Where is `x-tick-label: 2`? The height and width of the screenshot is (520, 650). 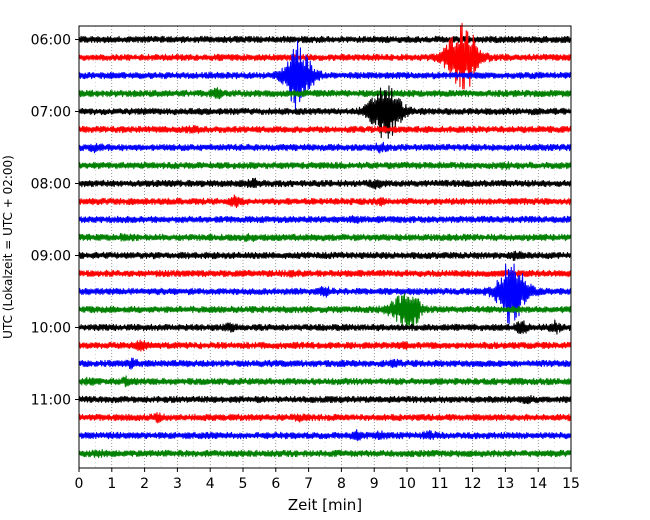 x-tick-label: 2 is located at coordinates (144, 484).